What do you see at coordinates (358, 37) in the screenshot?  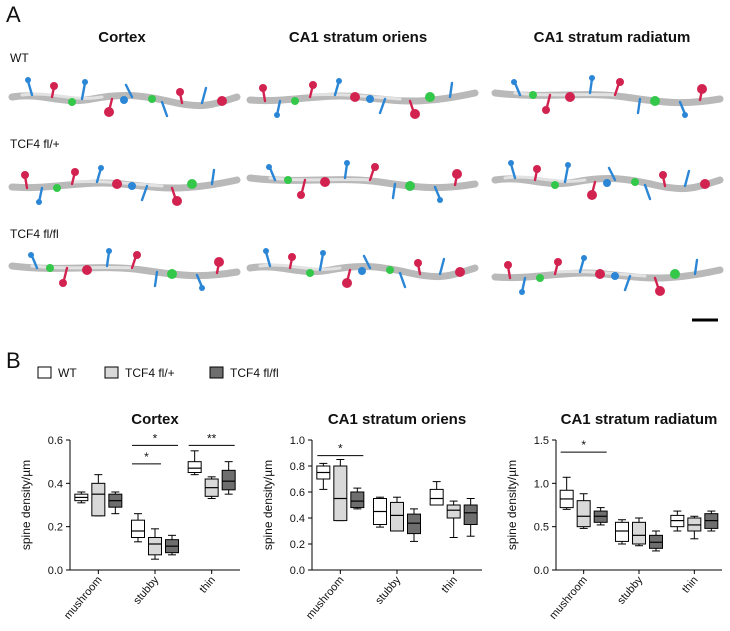 I see `column-title: CA1 stratum oriens` at bounding box center [358, 37].